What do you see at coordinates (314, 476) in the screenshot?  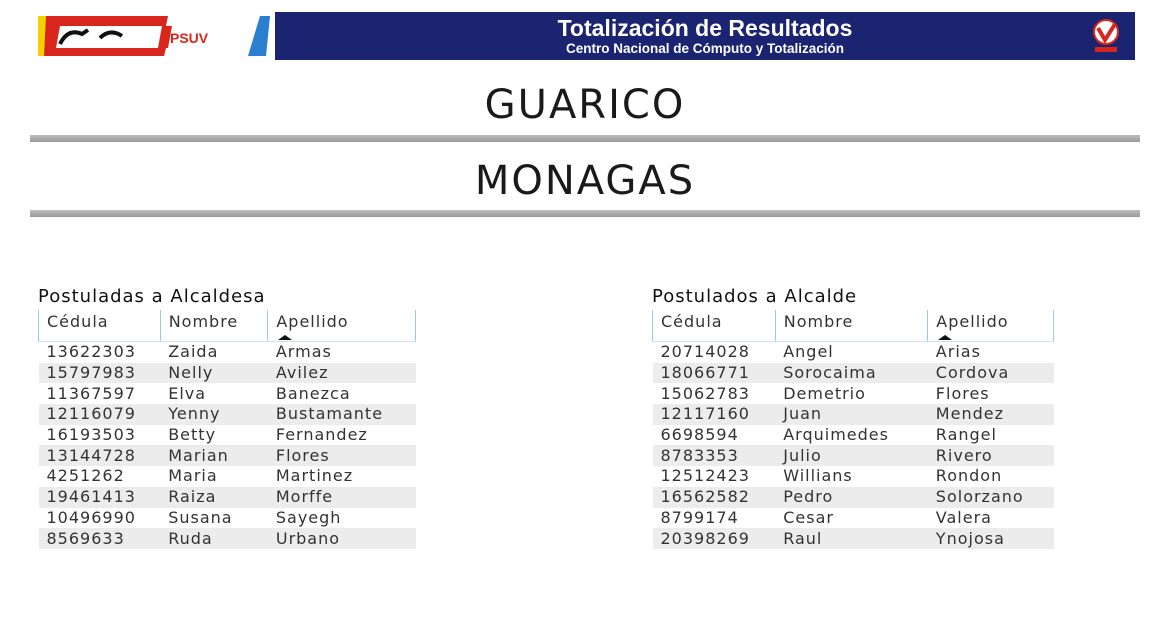 I see `cell-apellido: Martinez` at bounding box center [314, 476].